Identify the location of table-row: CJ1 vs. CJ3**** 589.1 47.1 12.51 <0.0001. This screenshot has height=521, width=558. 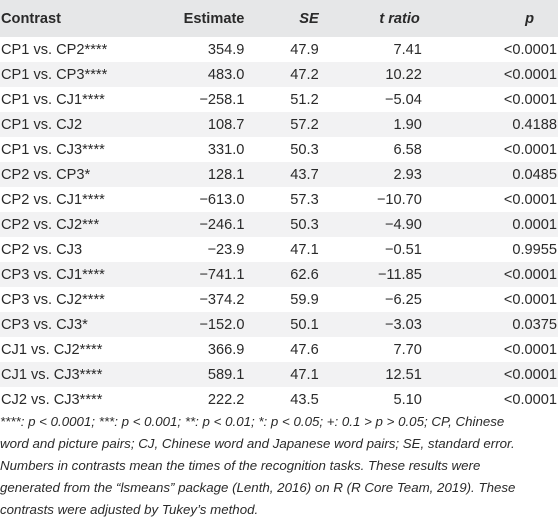
(279, 374).